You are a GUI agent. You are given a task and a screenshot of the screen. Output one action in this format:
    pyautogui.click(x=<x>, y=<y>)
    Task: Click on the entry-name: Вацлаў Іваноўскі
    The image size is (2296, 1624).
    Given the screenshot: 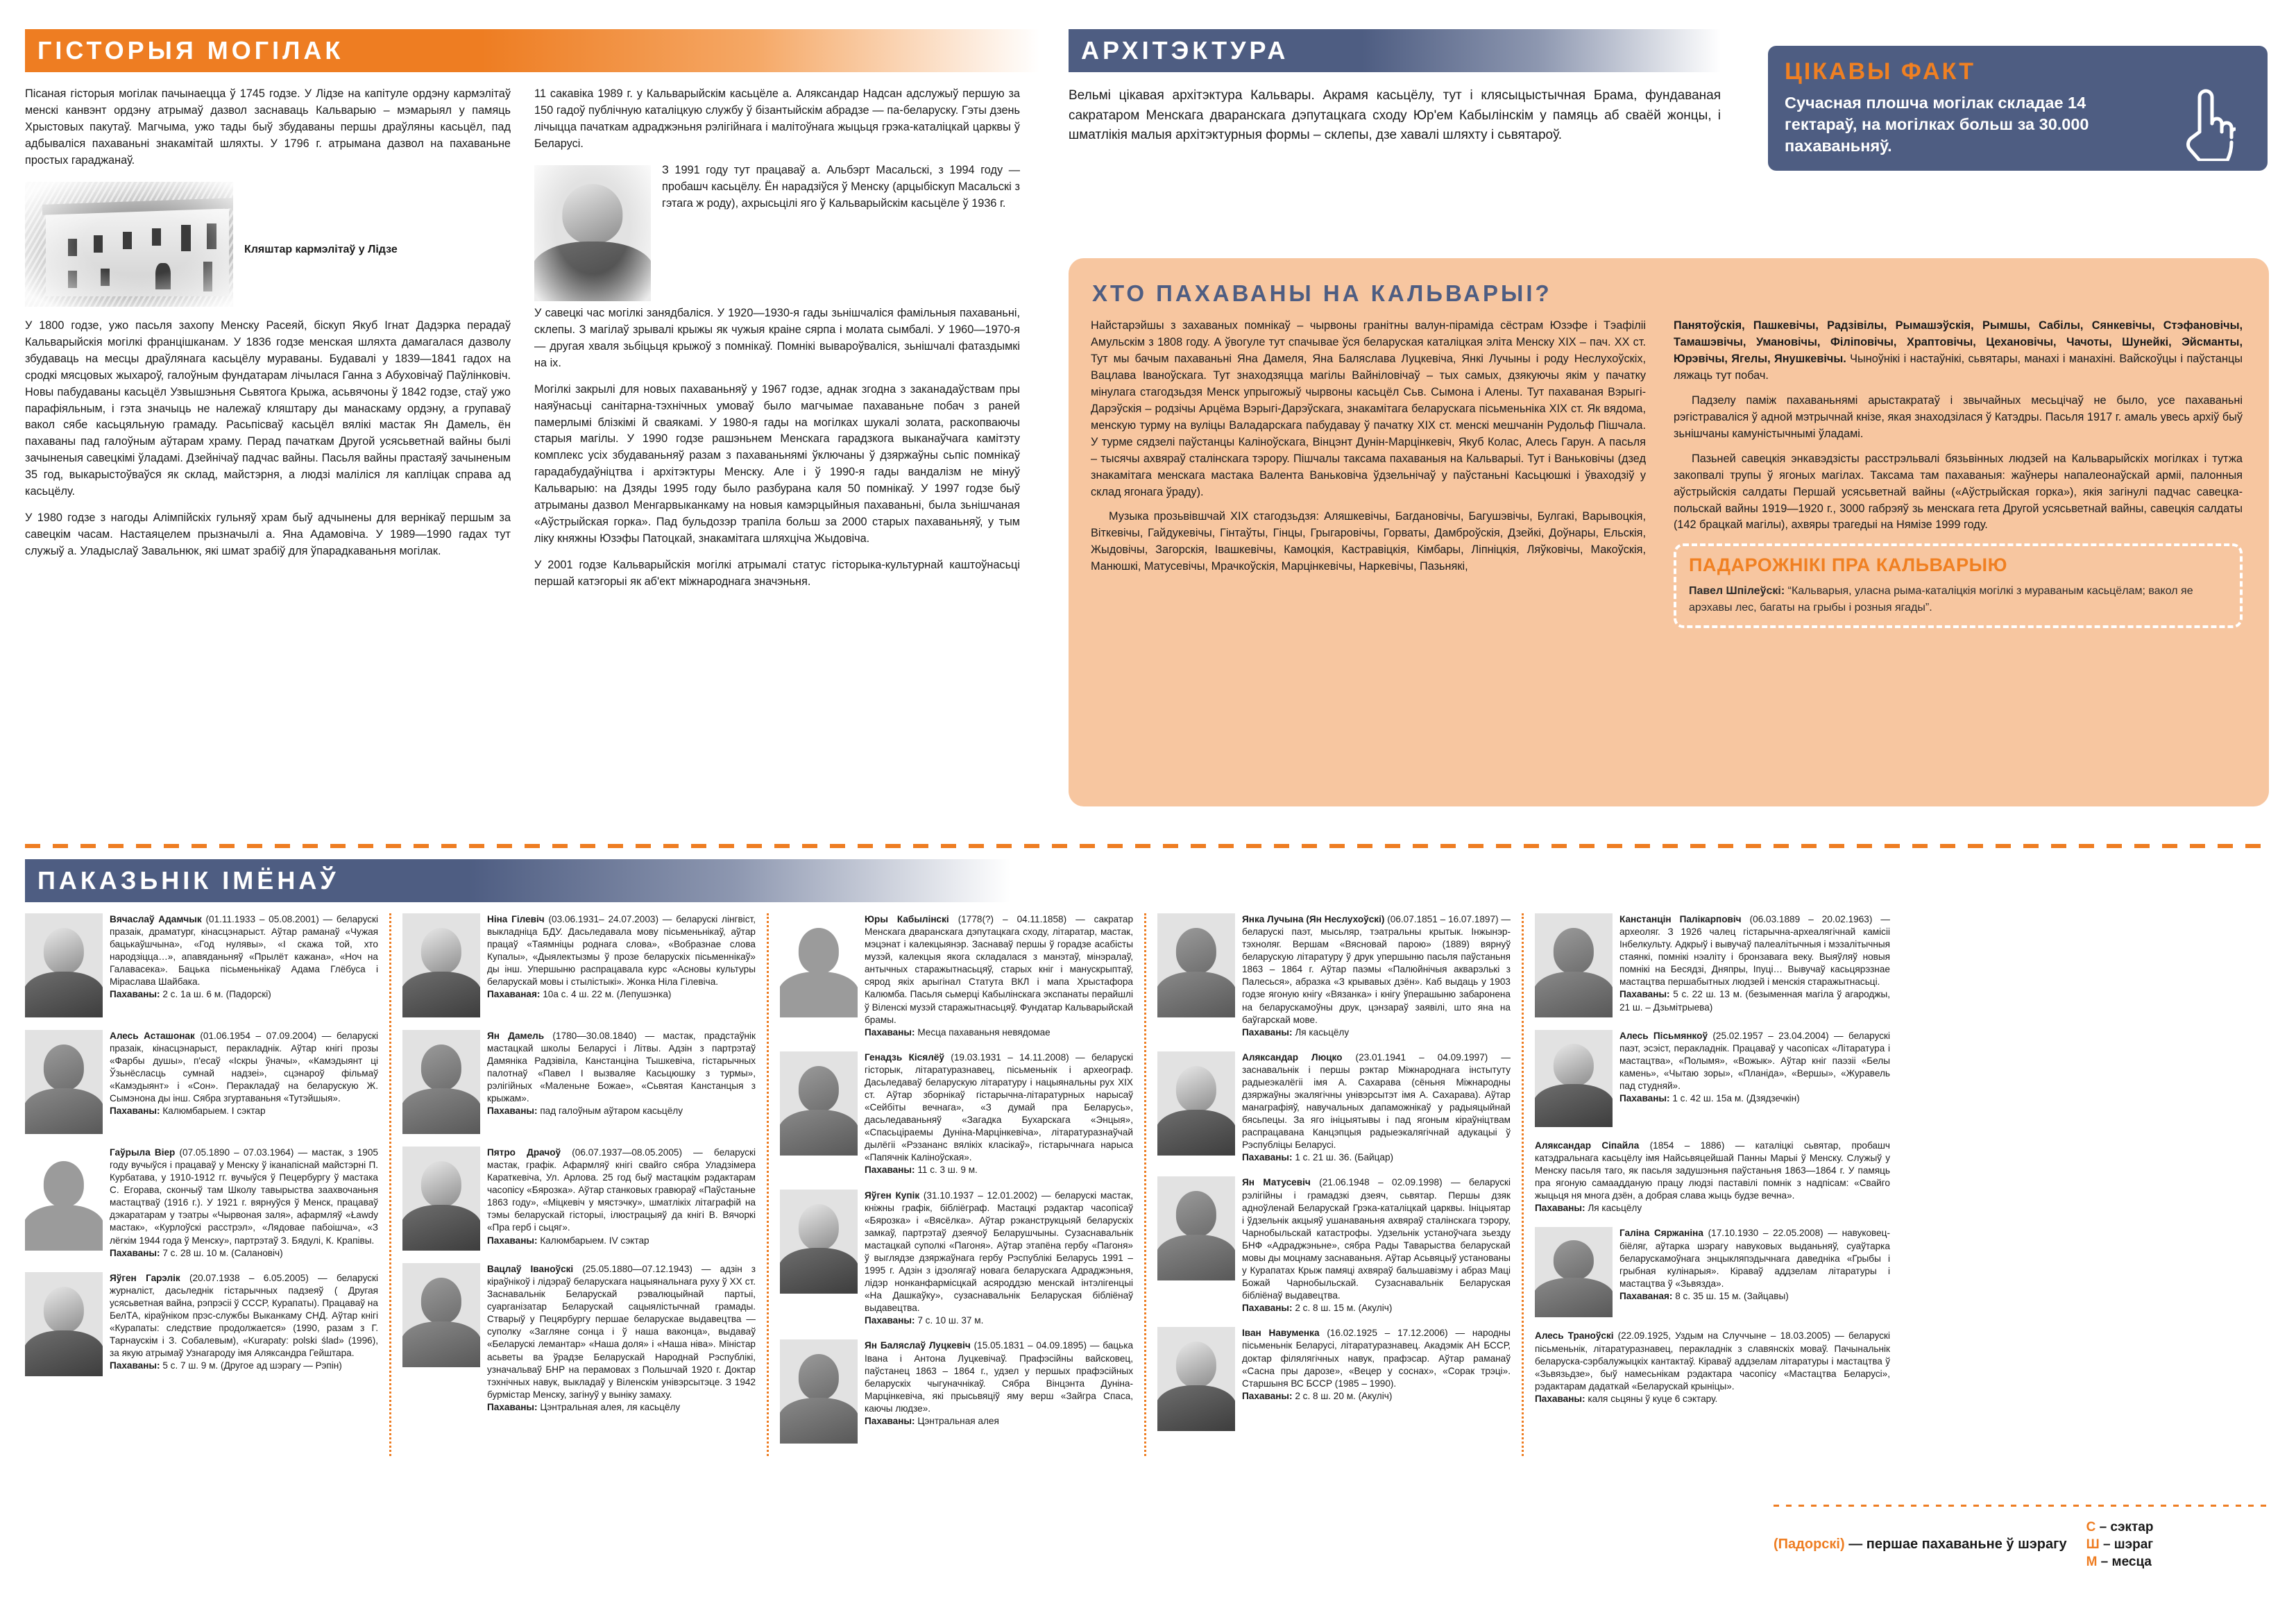 What is the action you would take?
    pyautogui.click(x=530, y=1269)
    